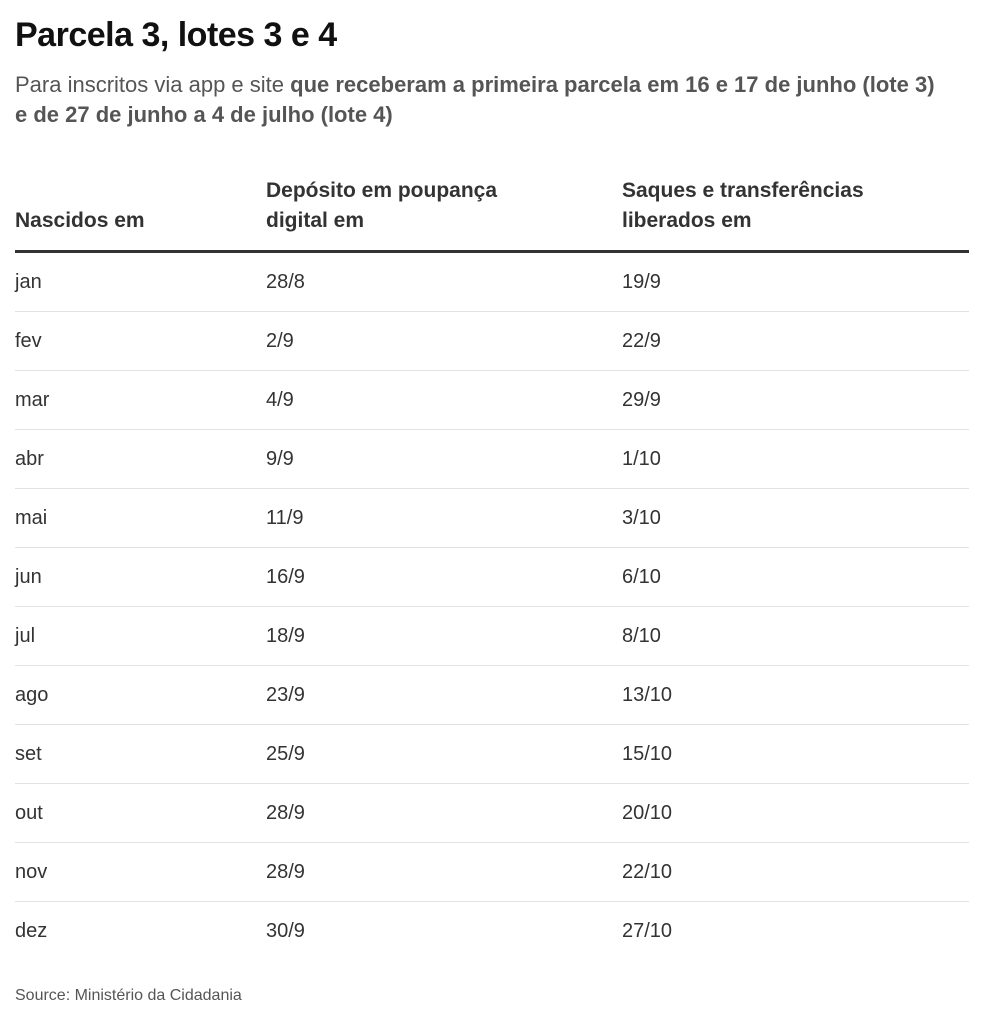  What do you see at coordinates (743, 190) in the screenshot?
I see `header-withdraw-line1: Saques e transferências` at bounding box center [743, 190].